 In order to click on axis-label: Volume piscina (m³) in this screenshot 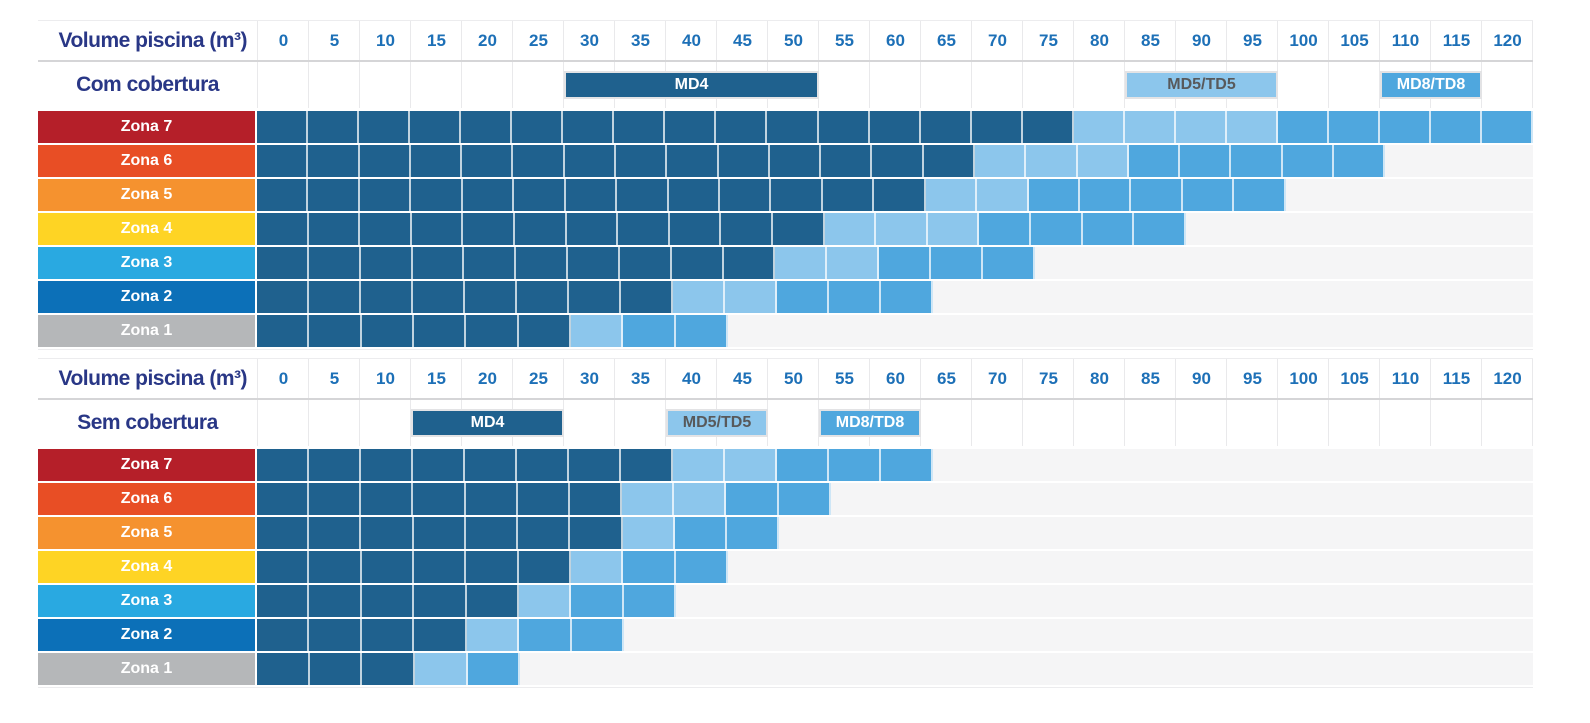, I will do `click(153, 378)`.